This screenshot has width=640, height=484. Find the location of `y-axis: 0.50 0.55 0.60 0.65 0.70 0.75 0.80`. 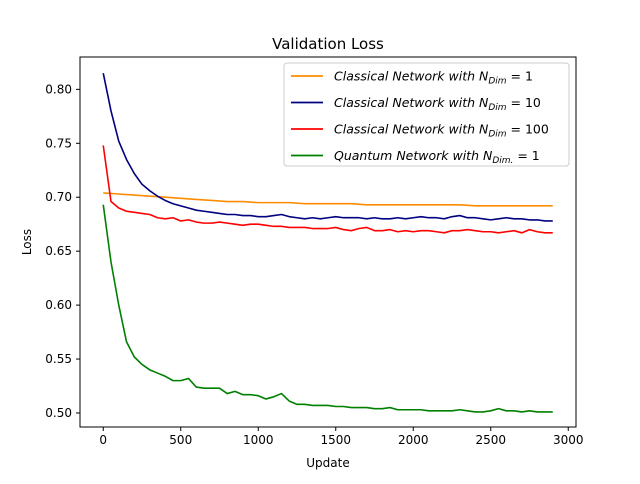

y-axis: 0.50 0.55 0.60 0.65 0.70 0.75 0.80 is located at coordinates (62, 251).